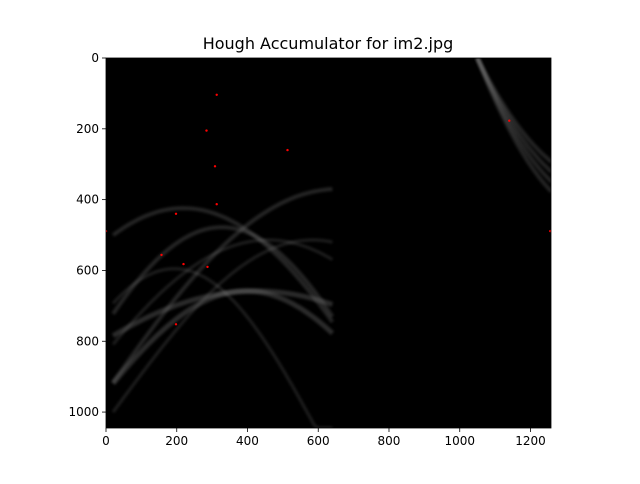 The width and height of the screenshot is (640, 484). What do you see at coordinates (328, 43) in the screenshot?
I see `chart-title: Hough Accumulator for im2.jpg` at bounding box center [328, 43].